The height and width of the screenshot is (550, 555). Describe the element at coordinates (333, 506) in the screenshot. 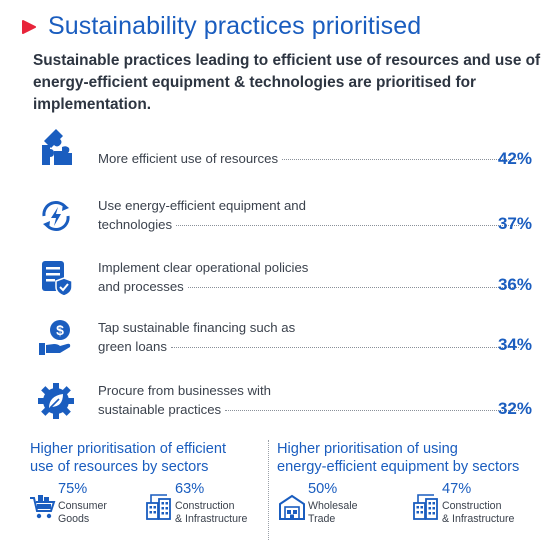

I see `sector-name-line1: Wholesale` at that location.